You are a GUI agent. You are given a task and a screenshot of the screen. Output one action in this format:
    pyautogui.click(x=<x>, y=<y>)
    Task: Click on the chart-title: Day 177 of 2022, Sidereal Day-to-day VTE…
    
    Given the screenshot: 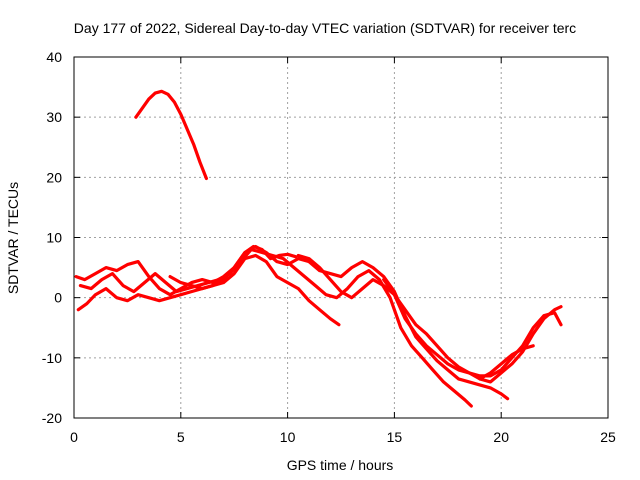 What is the action you would take?
    pyautogui.click(x=325, y=28)
    